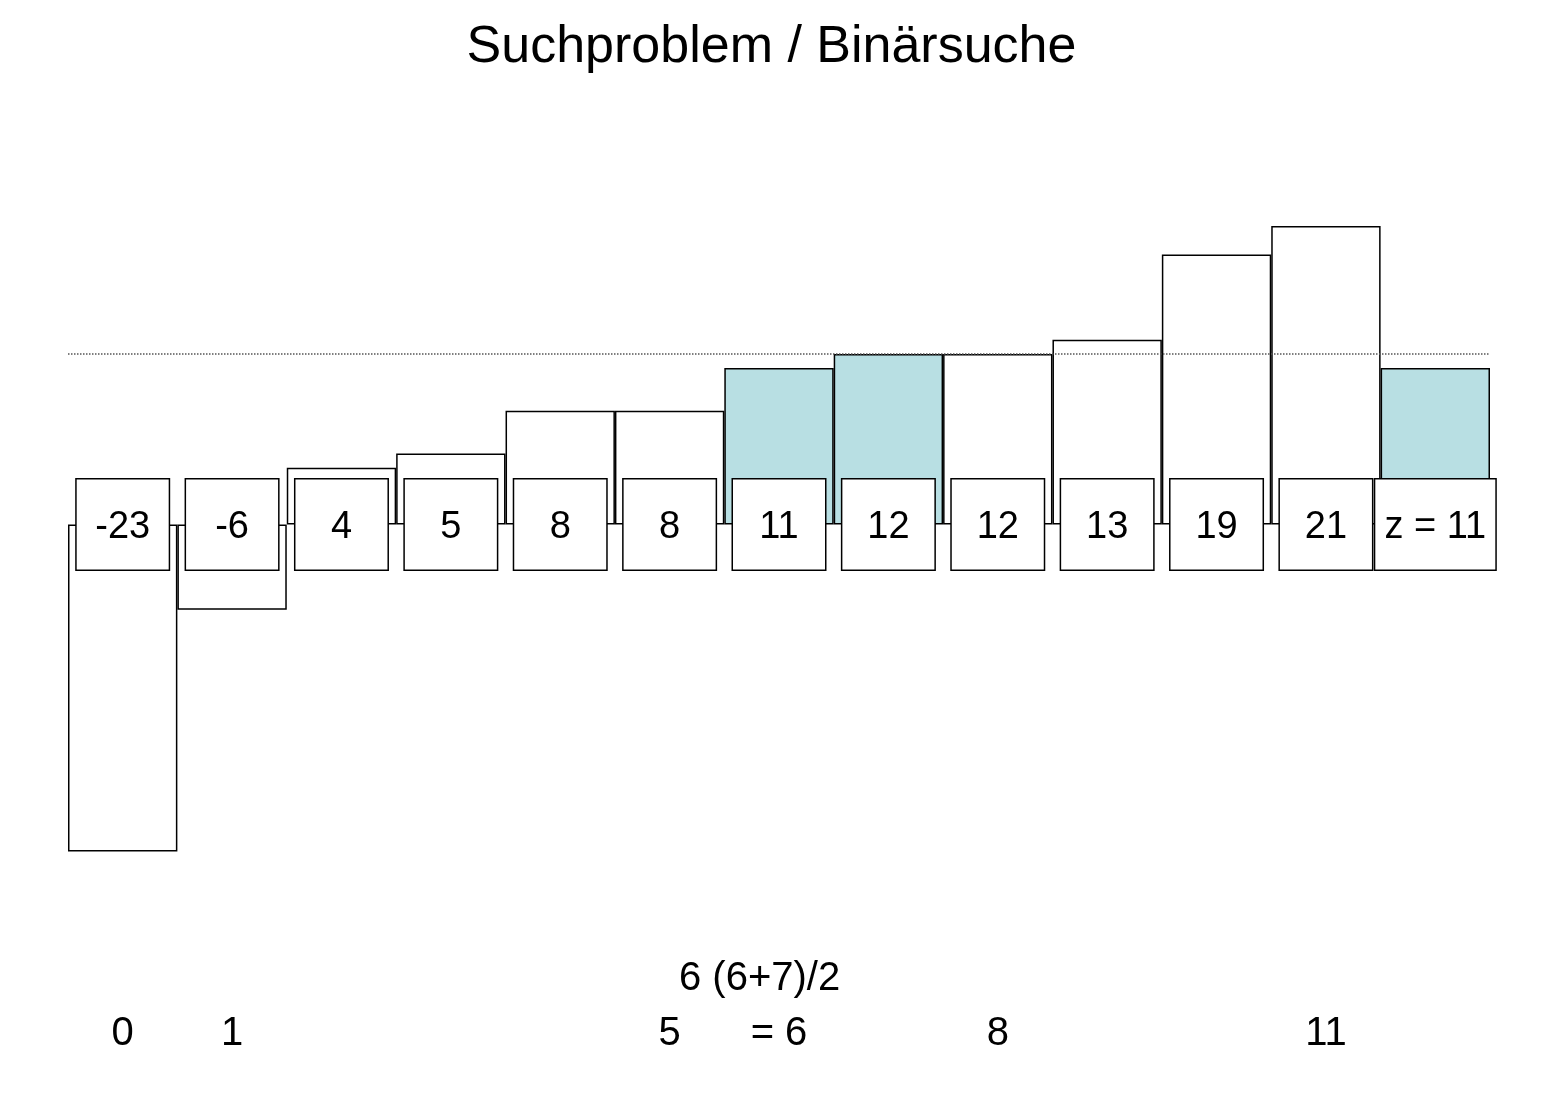  What do you see at coordinates (779, 1031) in the screenshot?
I see `x-tick-label: = 6` at bounding box center [779, 1031].